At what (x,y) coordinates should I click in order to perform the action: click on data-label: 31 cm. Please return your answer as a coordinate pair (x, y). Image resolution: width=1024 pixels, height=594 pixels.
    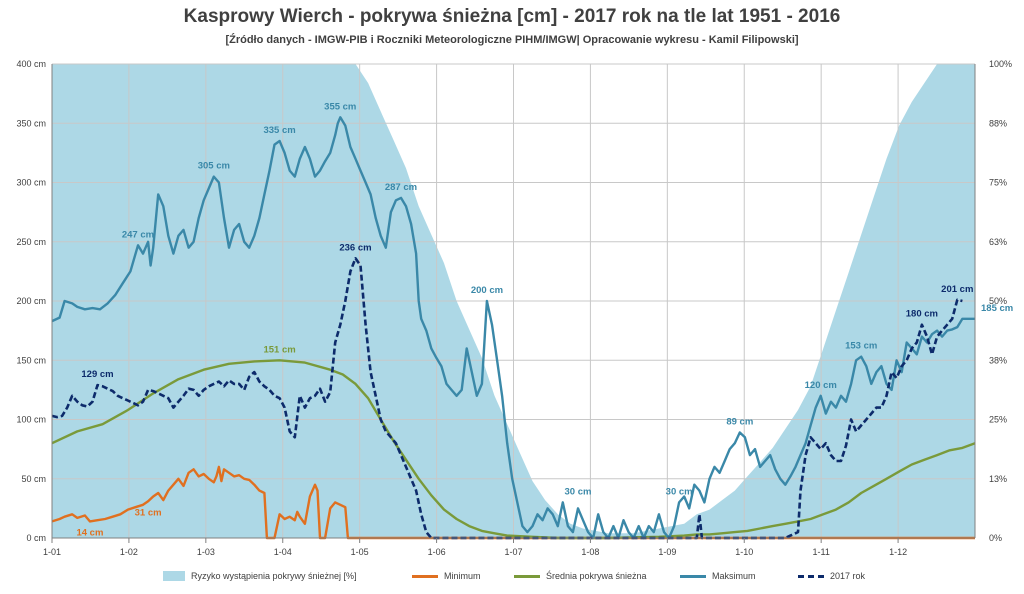
    Looking at the image, I should click on (148, 512).